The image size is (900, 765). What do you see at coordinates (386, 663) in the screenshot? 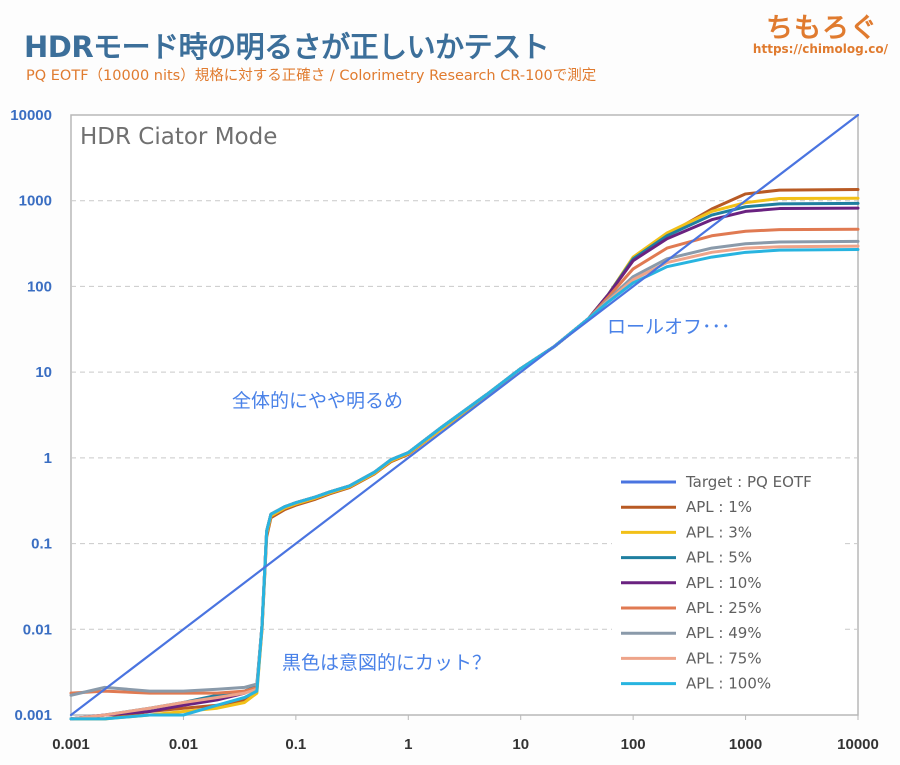
I see `annotation-black-cut: 黒色は意図的にカット？` at bounding box center [386, 663].